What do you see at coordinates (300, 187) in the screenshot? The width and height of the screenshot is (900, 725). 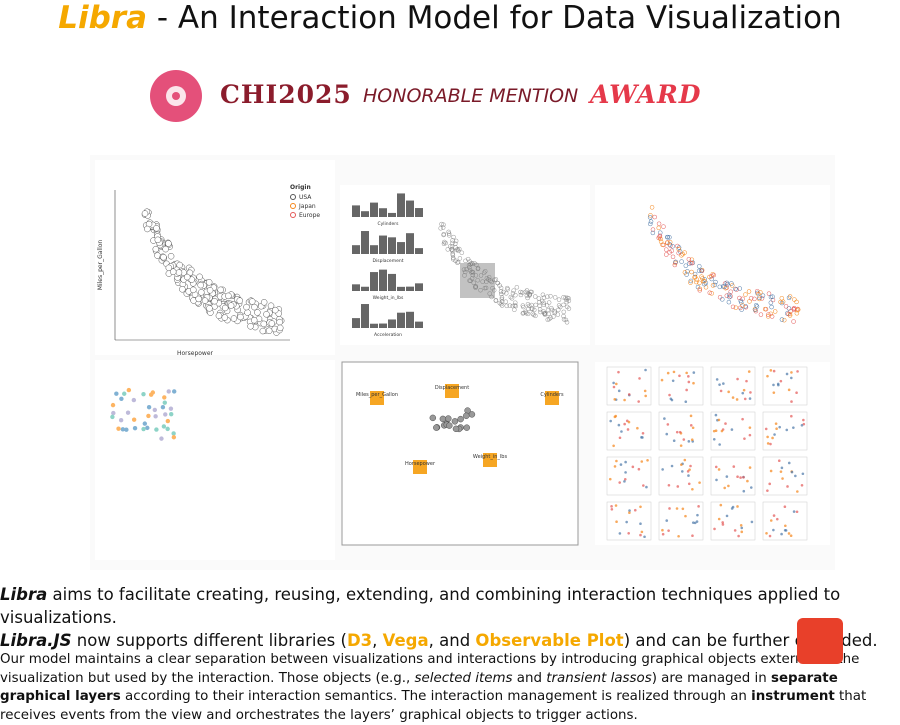 I see `legend-title: Origin` at bounding box center [300, 187].